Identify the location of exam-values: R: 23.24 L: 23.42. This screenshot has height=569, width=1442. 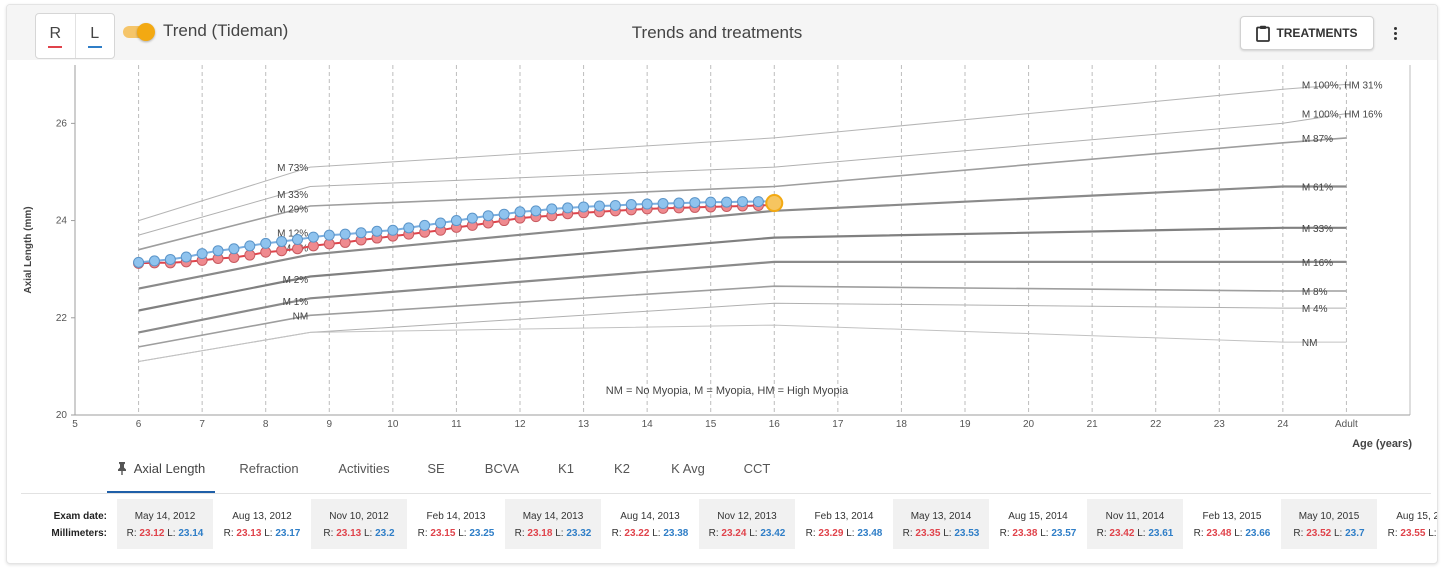
(747, 533).